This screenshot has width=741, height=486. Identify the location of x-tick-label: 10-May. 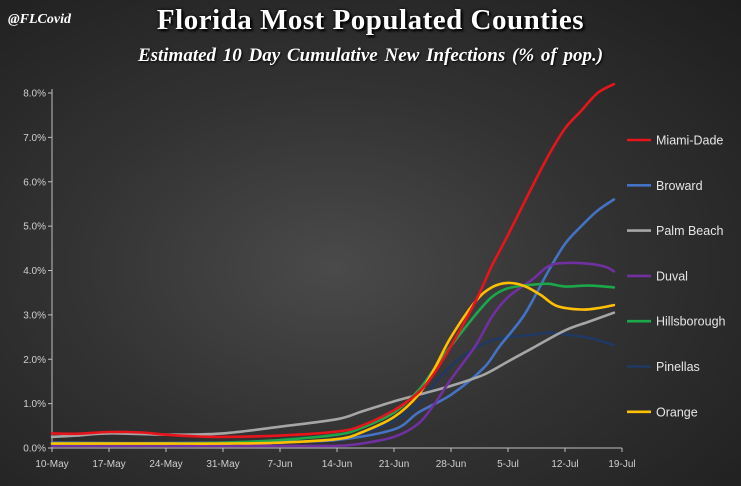
(51, 464).